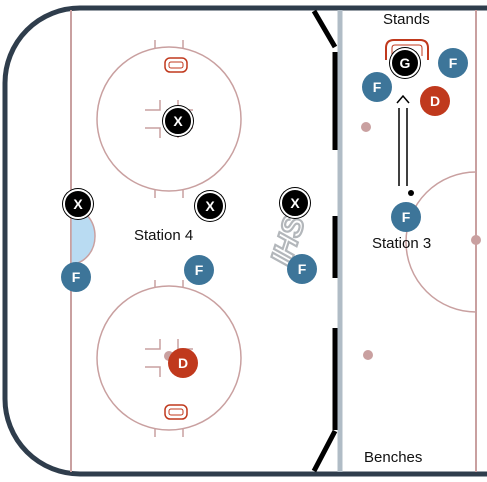  What do you see at coordinates (366, 127) in the screenshot?
I see `neutral-dot-top` at bounding box center [366, 127].